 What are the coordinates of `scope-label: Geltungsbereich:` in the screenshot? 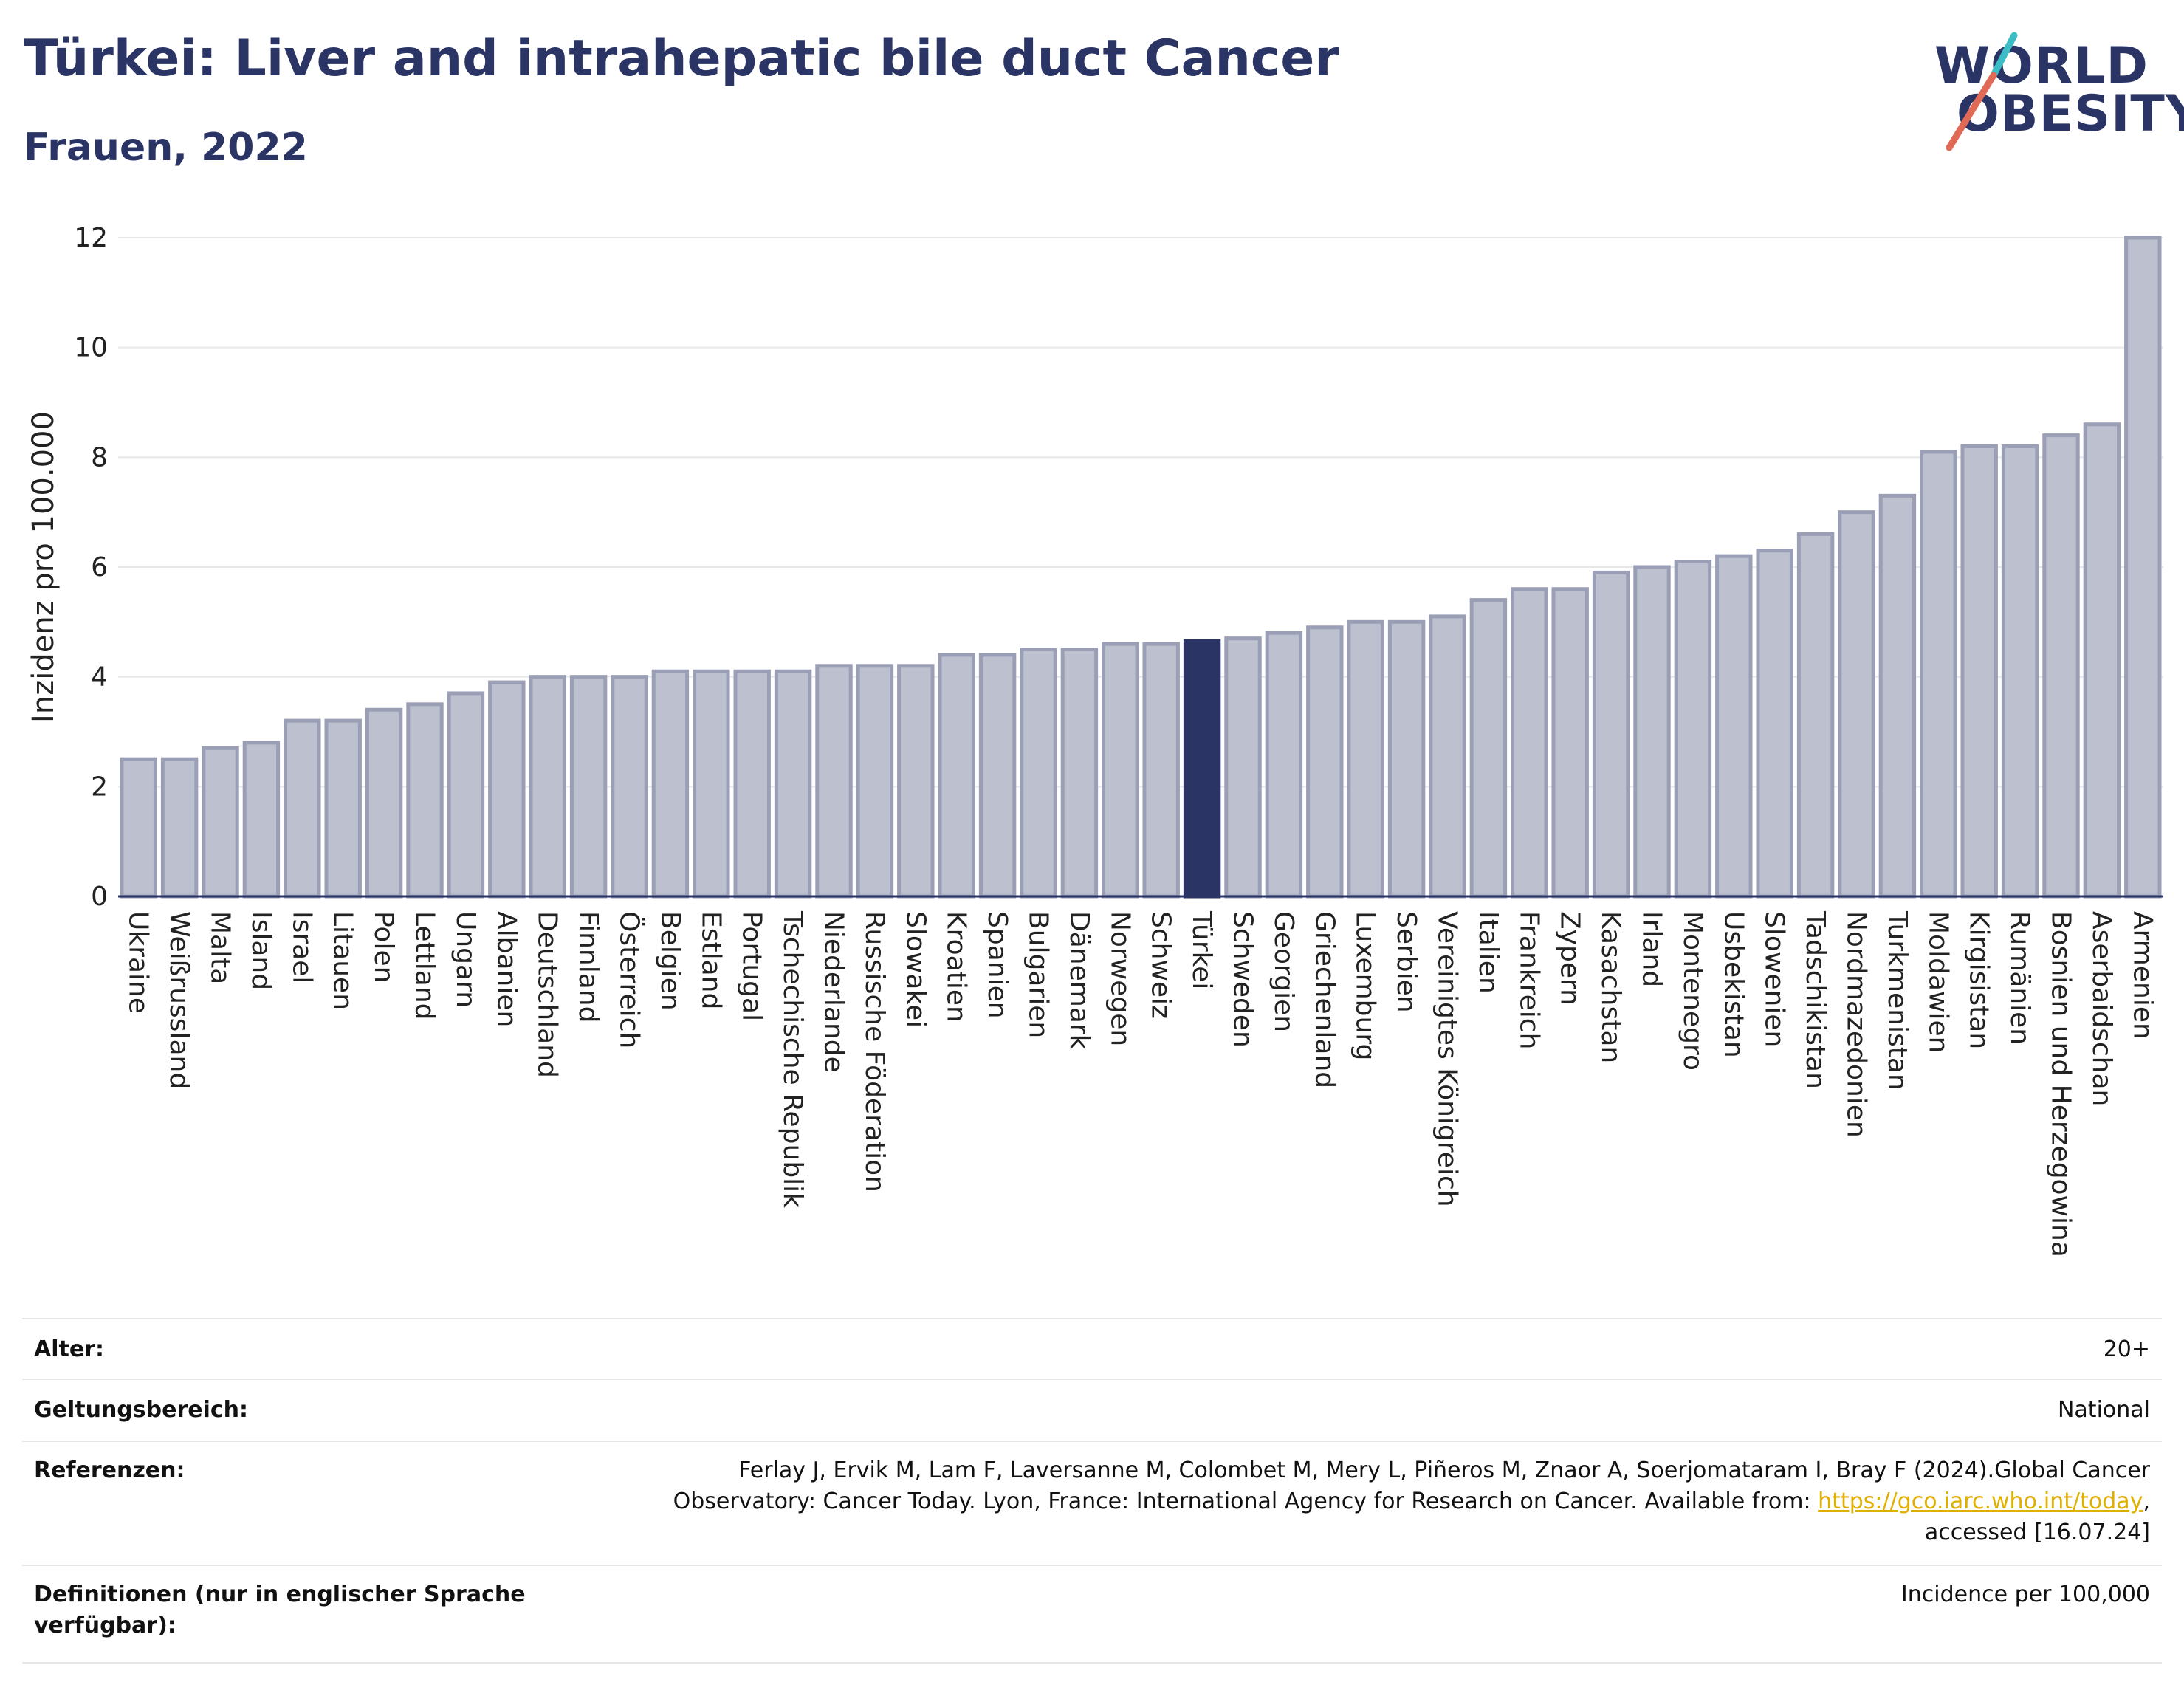 It's located at (142, 1410).